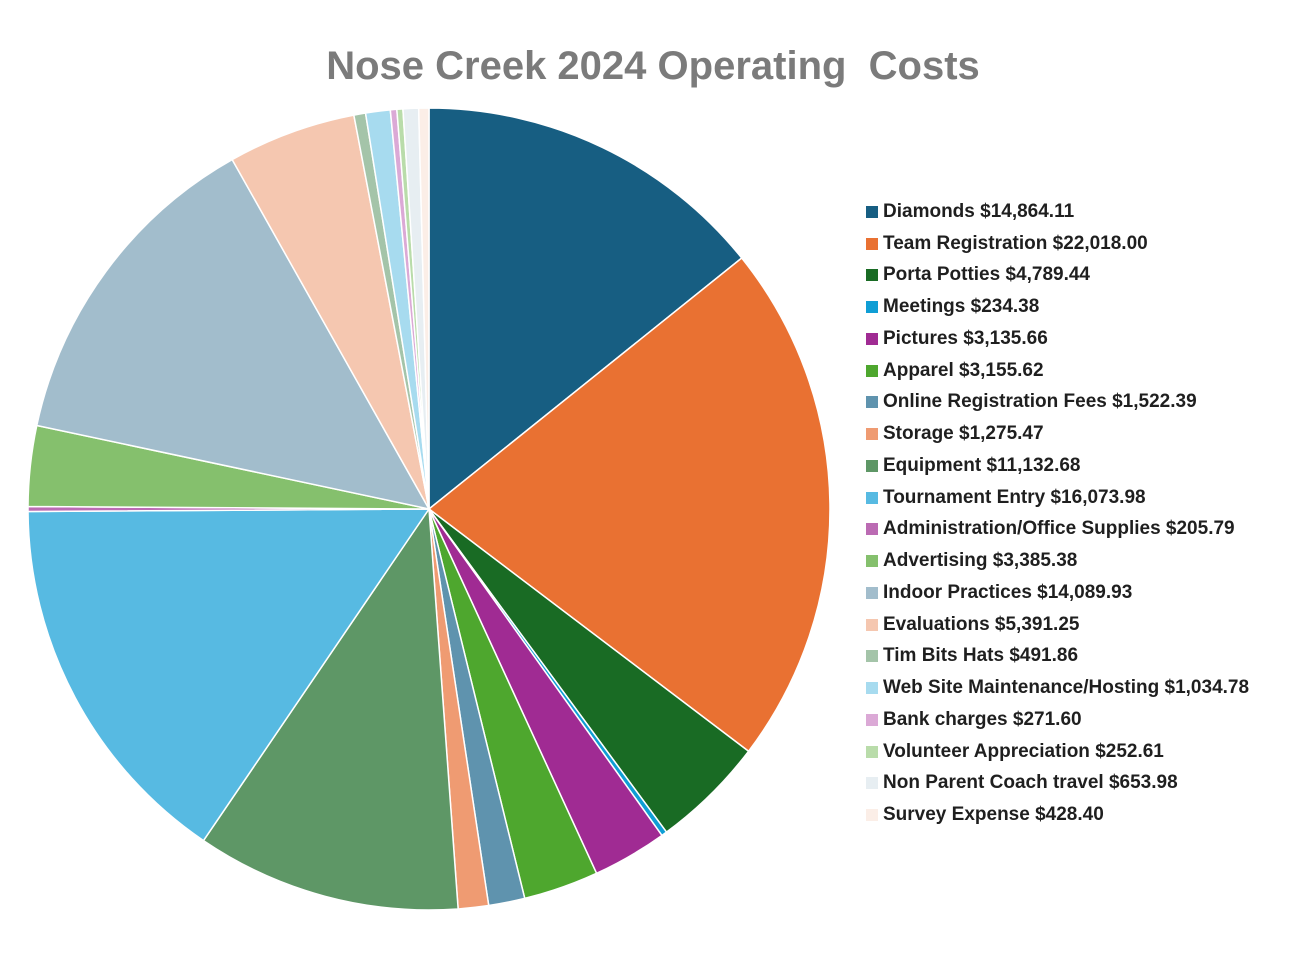 Image resolution: width=1306 pixels, height=960 pixels. I want to click on legend-label: Meetings $234.38, so click(961, 307).